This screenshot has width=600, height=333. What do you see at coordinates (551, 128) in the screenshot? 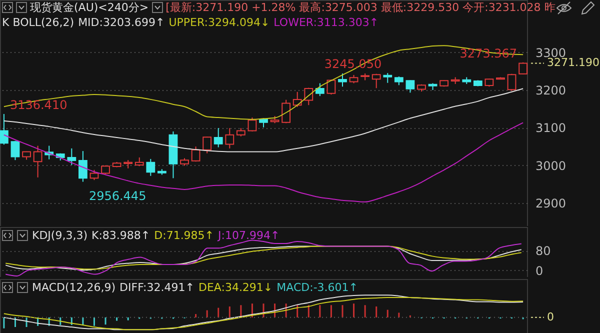
I see `y-tick-label: 3100` at bounding box center [551, 128].